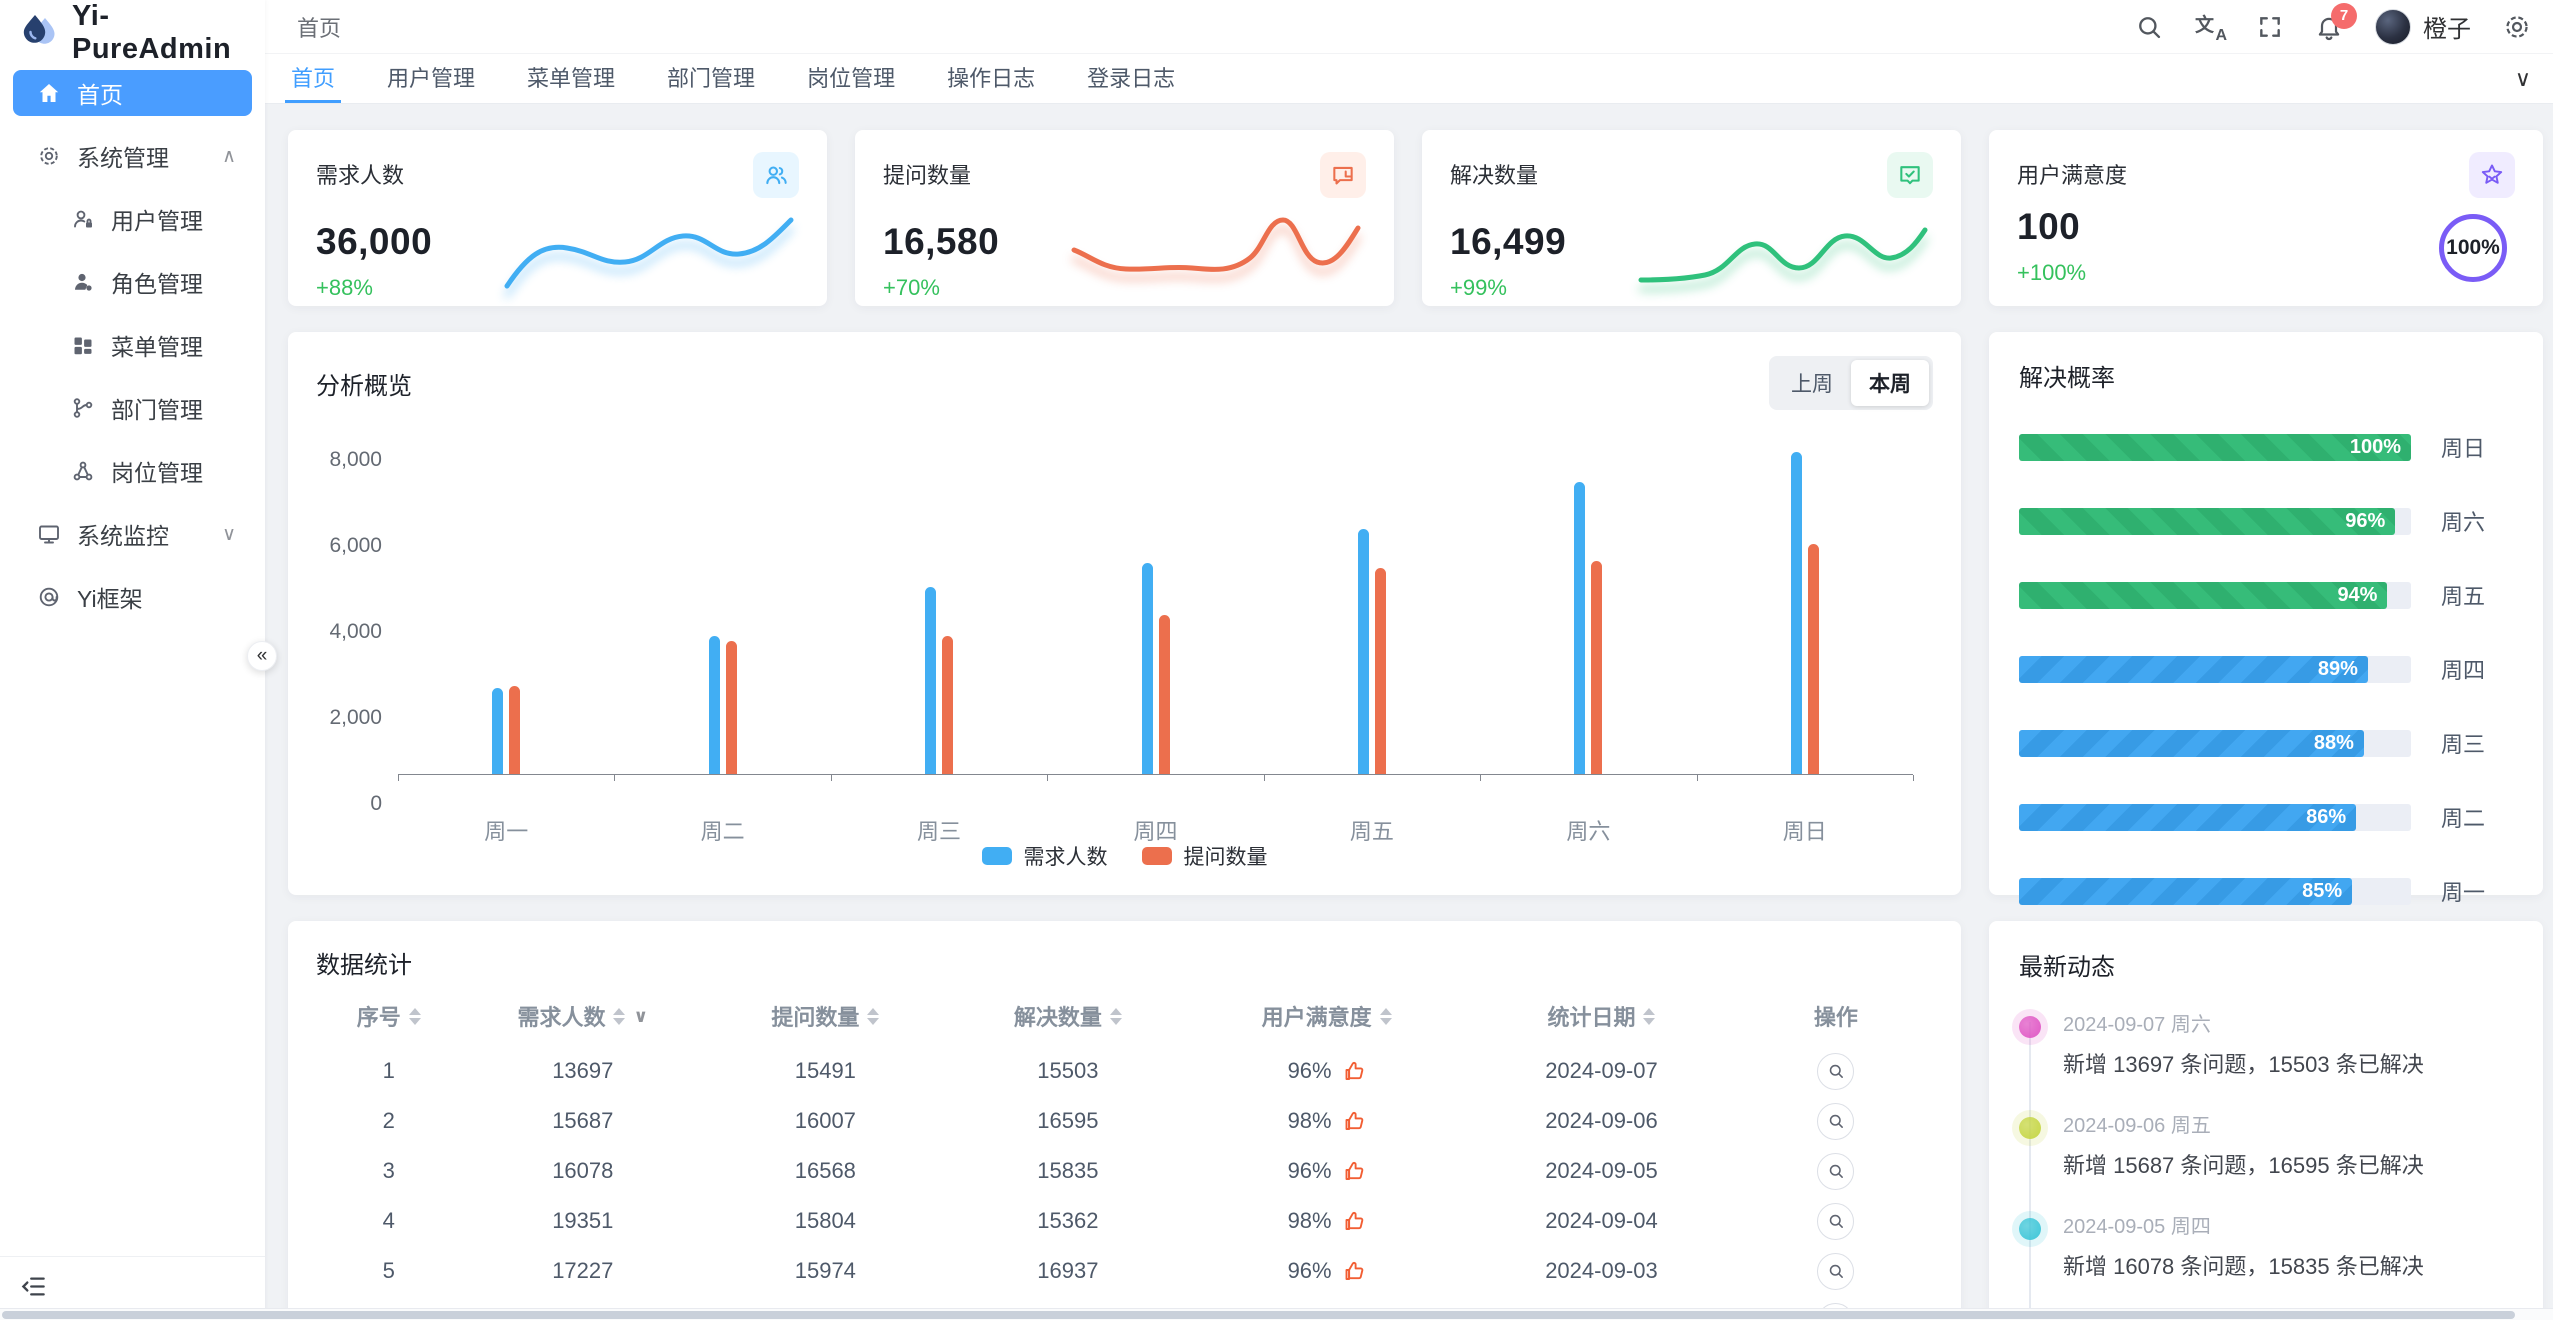  I want to click on tab-6: 登录日志, so click(1131, 78).